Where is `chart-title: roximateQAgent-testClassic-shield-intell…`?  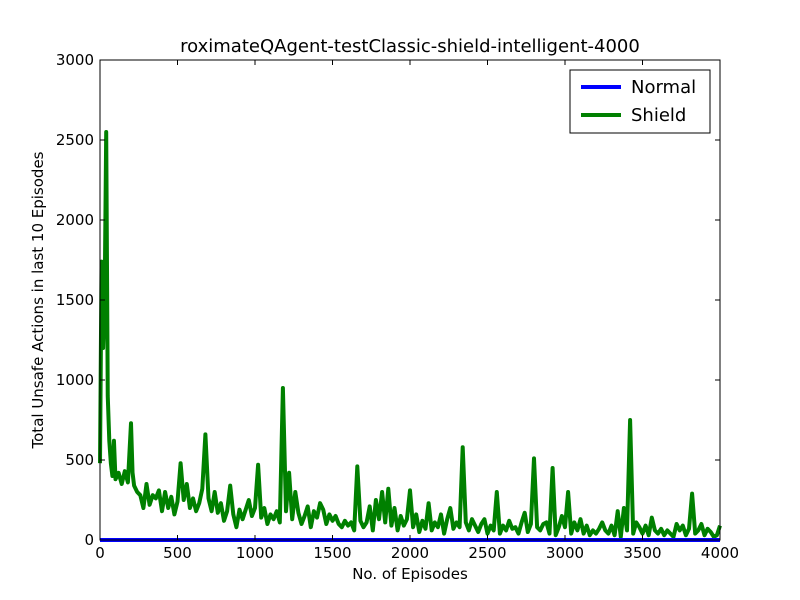 chart-title: roximateQAgent-testClassic-shield-intell… is located at coordinates (410, 46).